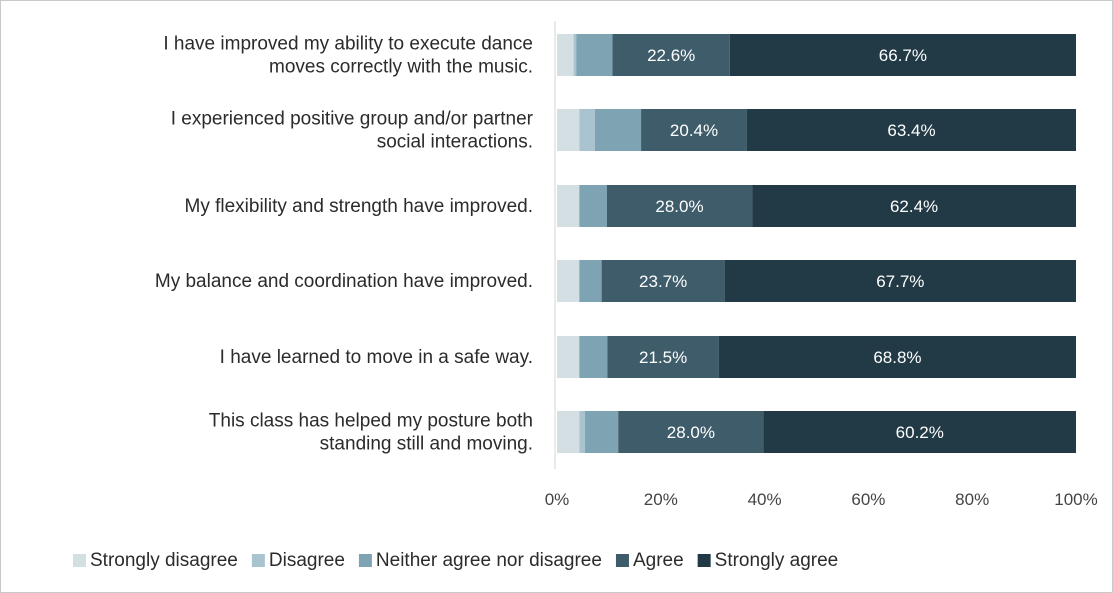 The image size is (1113, 593). Describe the element at coordinates (489, 560) in the screenshot. I see `legend-label-3: Neither agree nor disagree` at that location.